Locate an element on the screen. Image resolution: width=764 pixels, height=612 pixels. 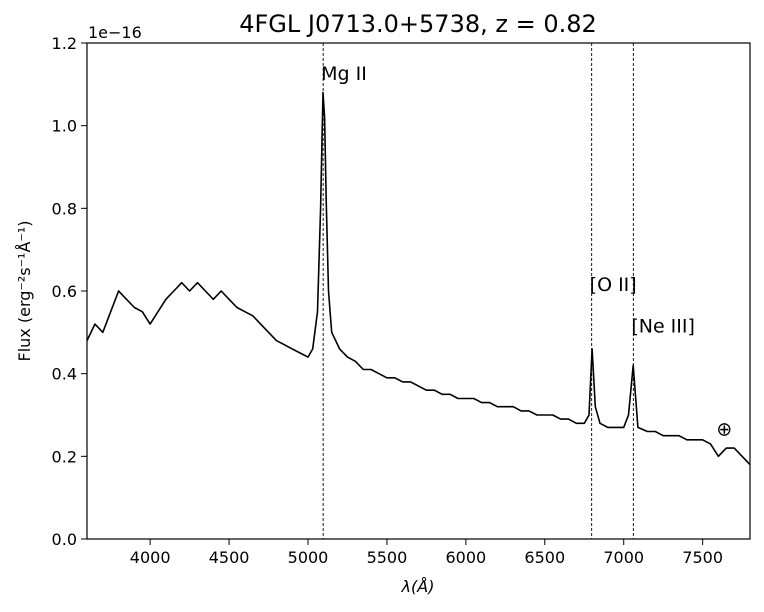
x-tick-label: 6500 is located at coordinates (544, 557).